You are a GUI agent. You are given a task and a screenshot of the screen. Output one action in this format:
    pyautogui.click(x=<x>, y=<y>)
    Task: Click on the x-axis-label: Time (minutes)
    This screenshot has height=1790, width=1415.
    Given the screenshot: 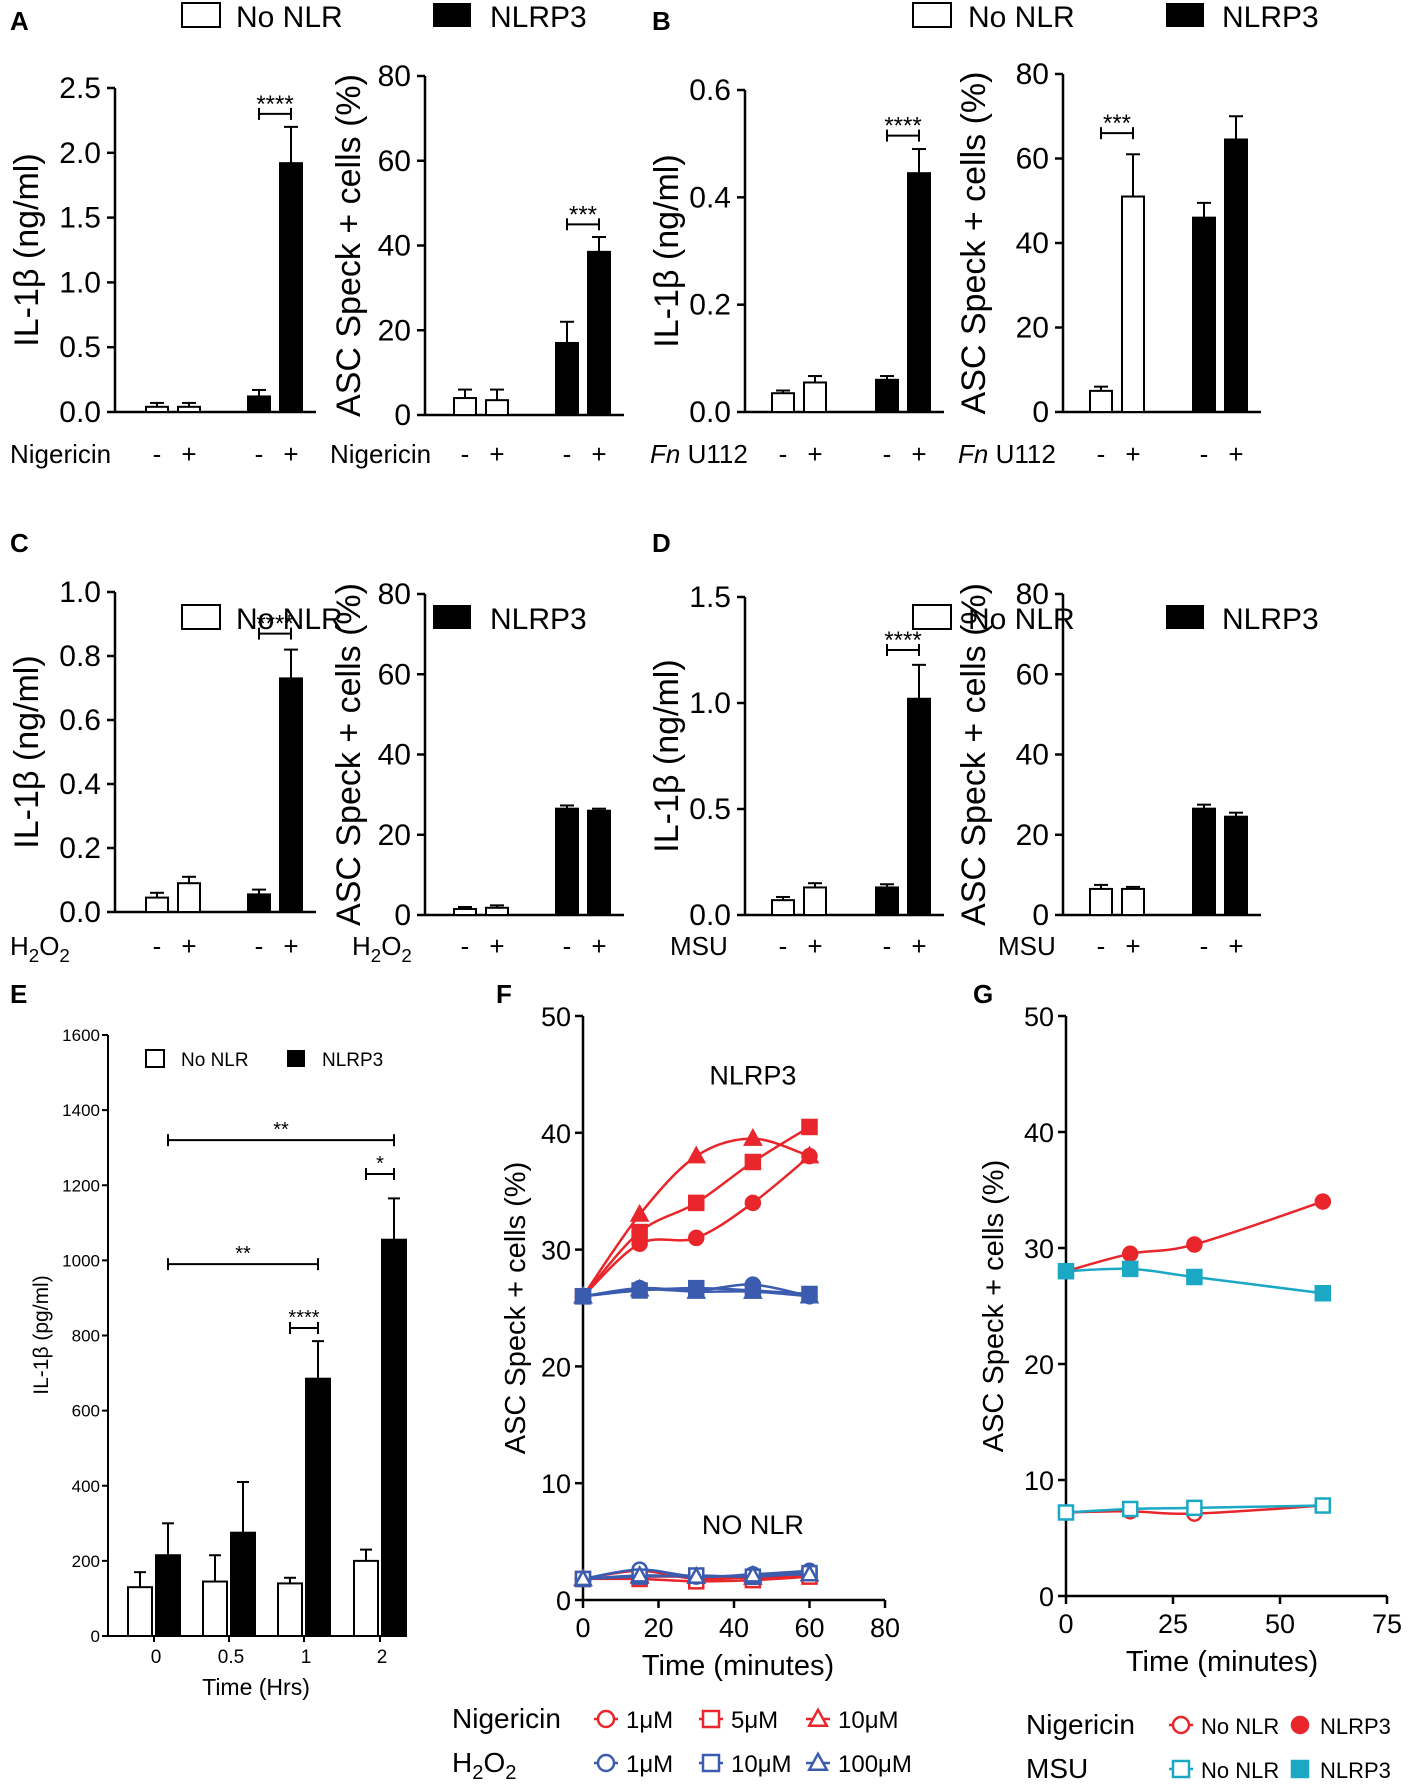 What is the action you would take?
    pyautogui.click(x=738, y=1666)
    